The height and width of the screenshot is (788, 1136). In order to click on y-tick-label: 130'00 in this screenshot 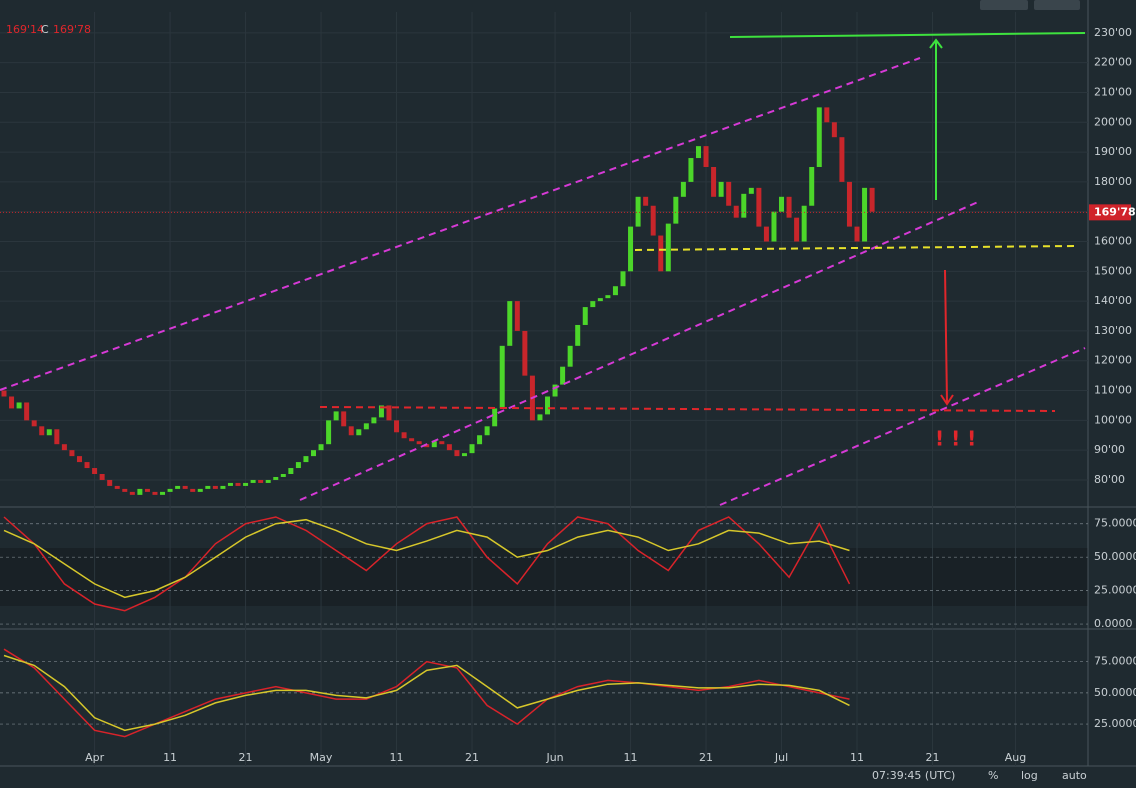, I will do `click(1113, 330)`.